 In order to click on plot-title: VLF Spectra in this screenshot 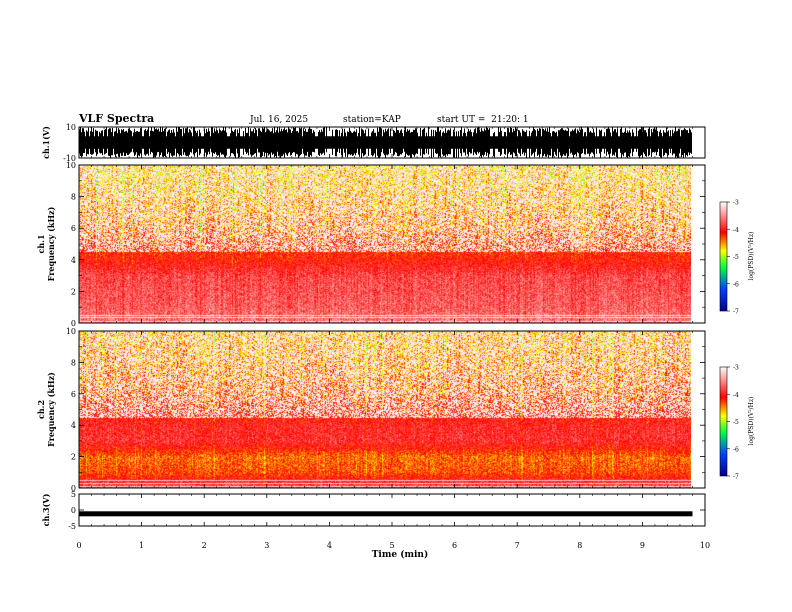, I will do `click(117, 118)`.